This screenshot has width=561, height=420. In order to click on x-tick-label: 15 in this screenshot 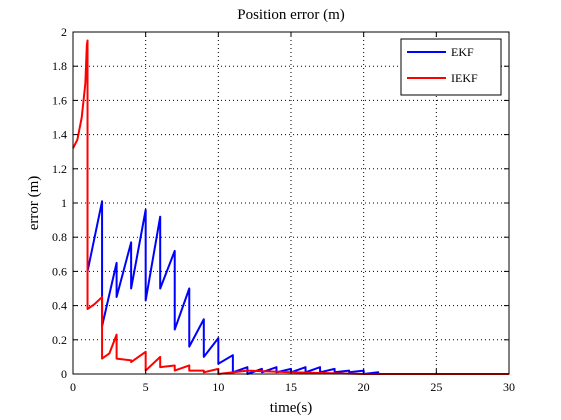, I will do `click(291, 387)`.